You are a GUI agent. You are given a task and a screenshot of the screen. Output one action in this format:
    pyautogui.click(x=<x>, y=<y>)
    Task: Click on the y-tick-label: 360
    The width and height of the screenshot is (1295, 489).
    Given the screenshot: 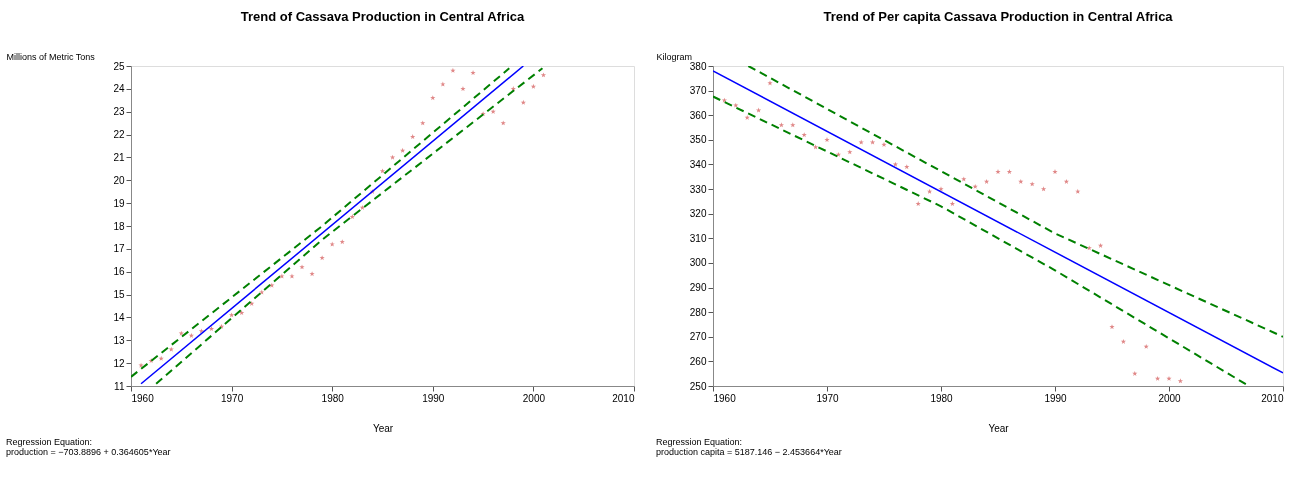 What is the action you would take?
    pyautogui.click(x=698, y=115)
    